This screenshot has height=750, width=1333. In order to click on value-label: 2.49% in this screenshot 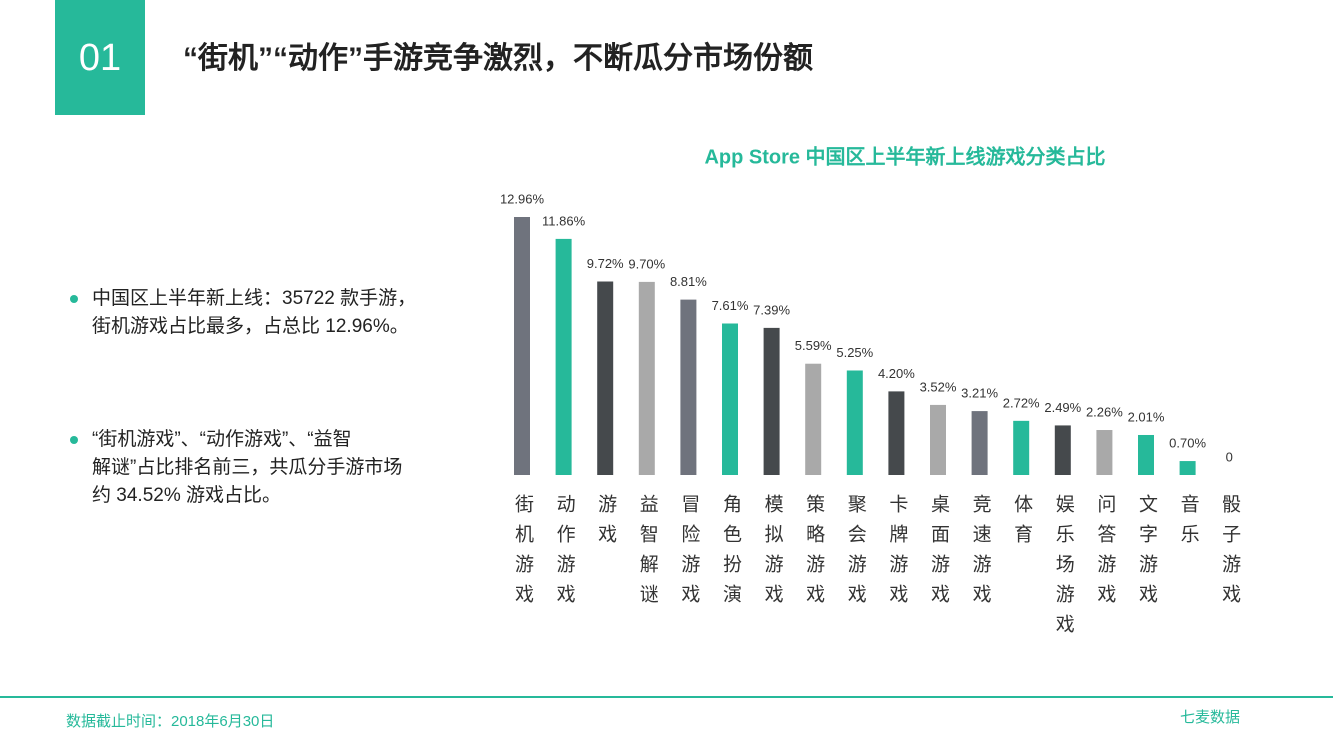, I will do `click(1062, 407)`.